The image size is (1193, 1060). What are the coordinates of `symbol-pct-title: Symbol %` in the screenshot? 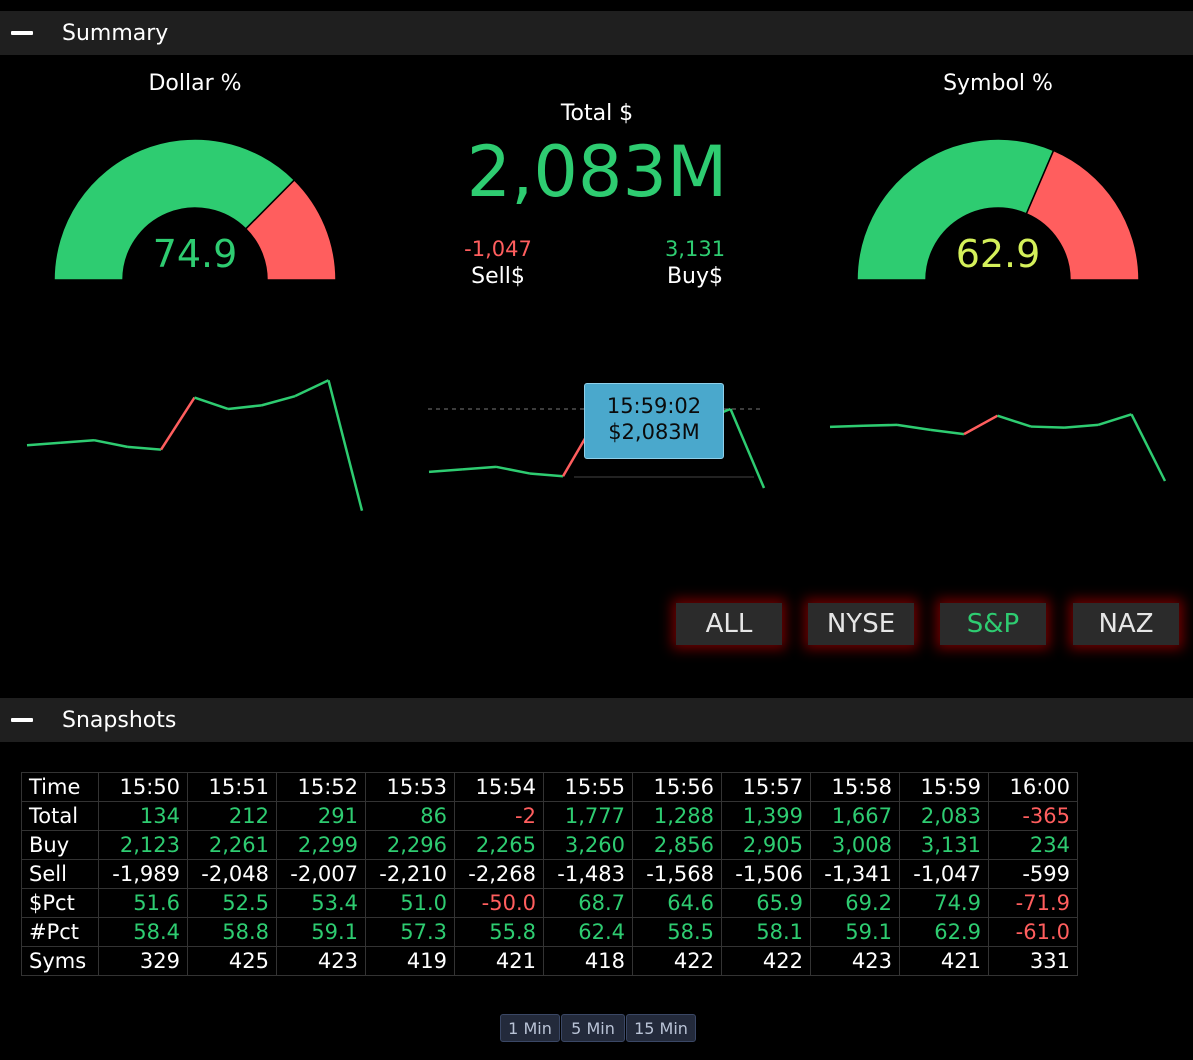 It's located at (998, 83).